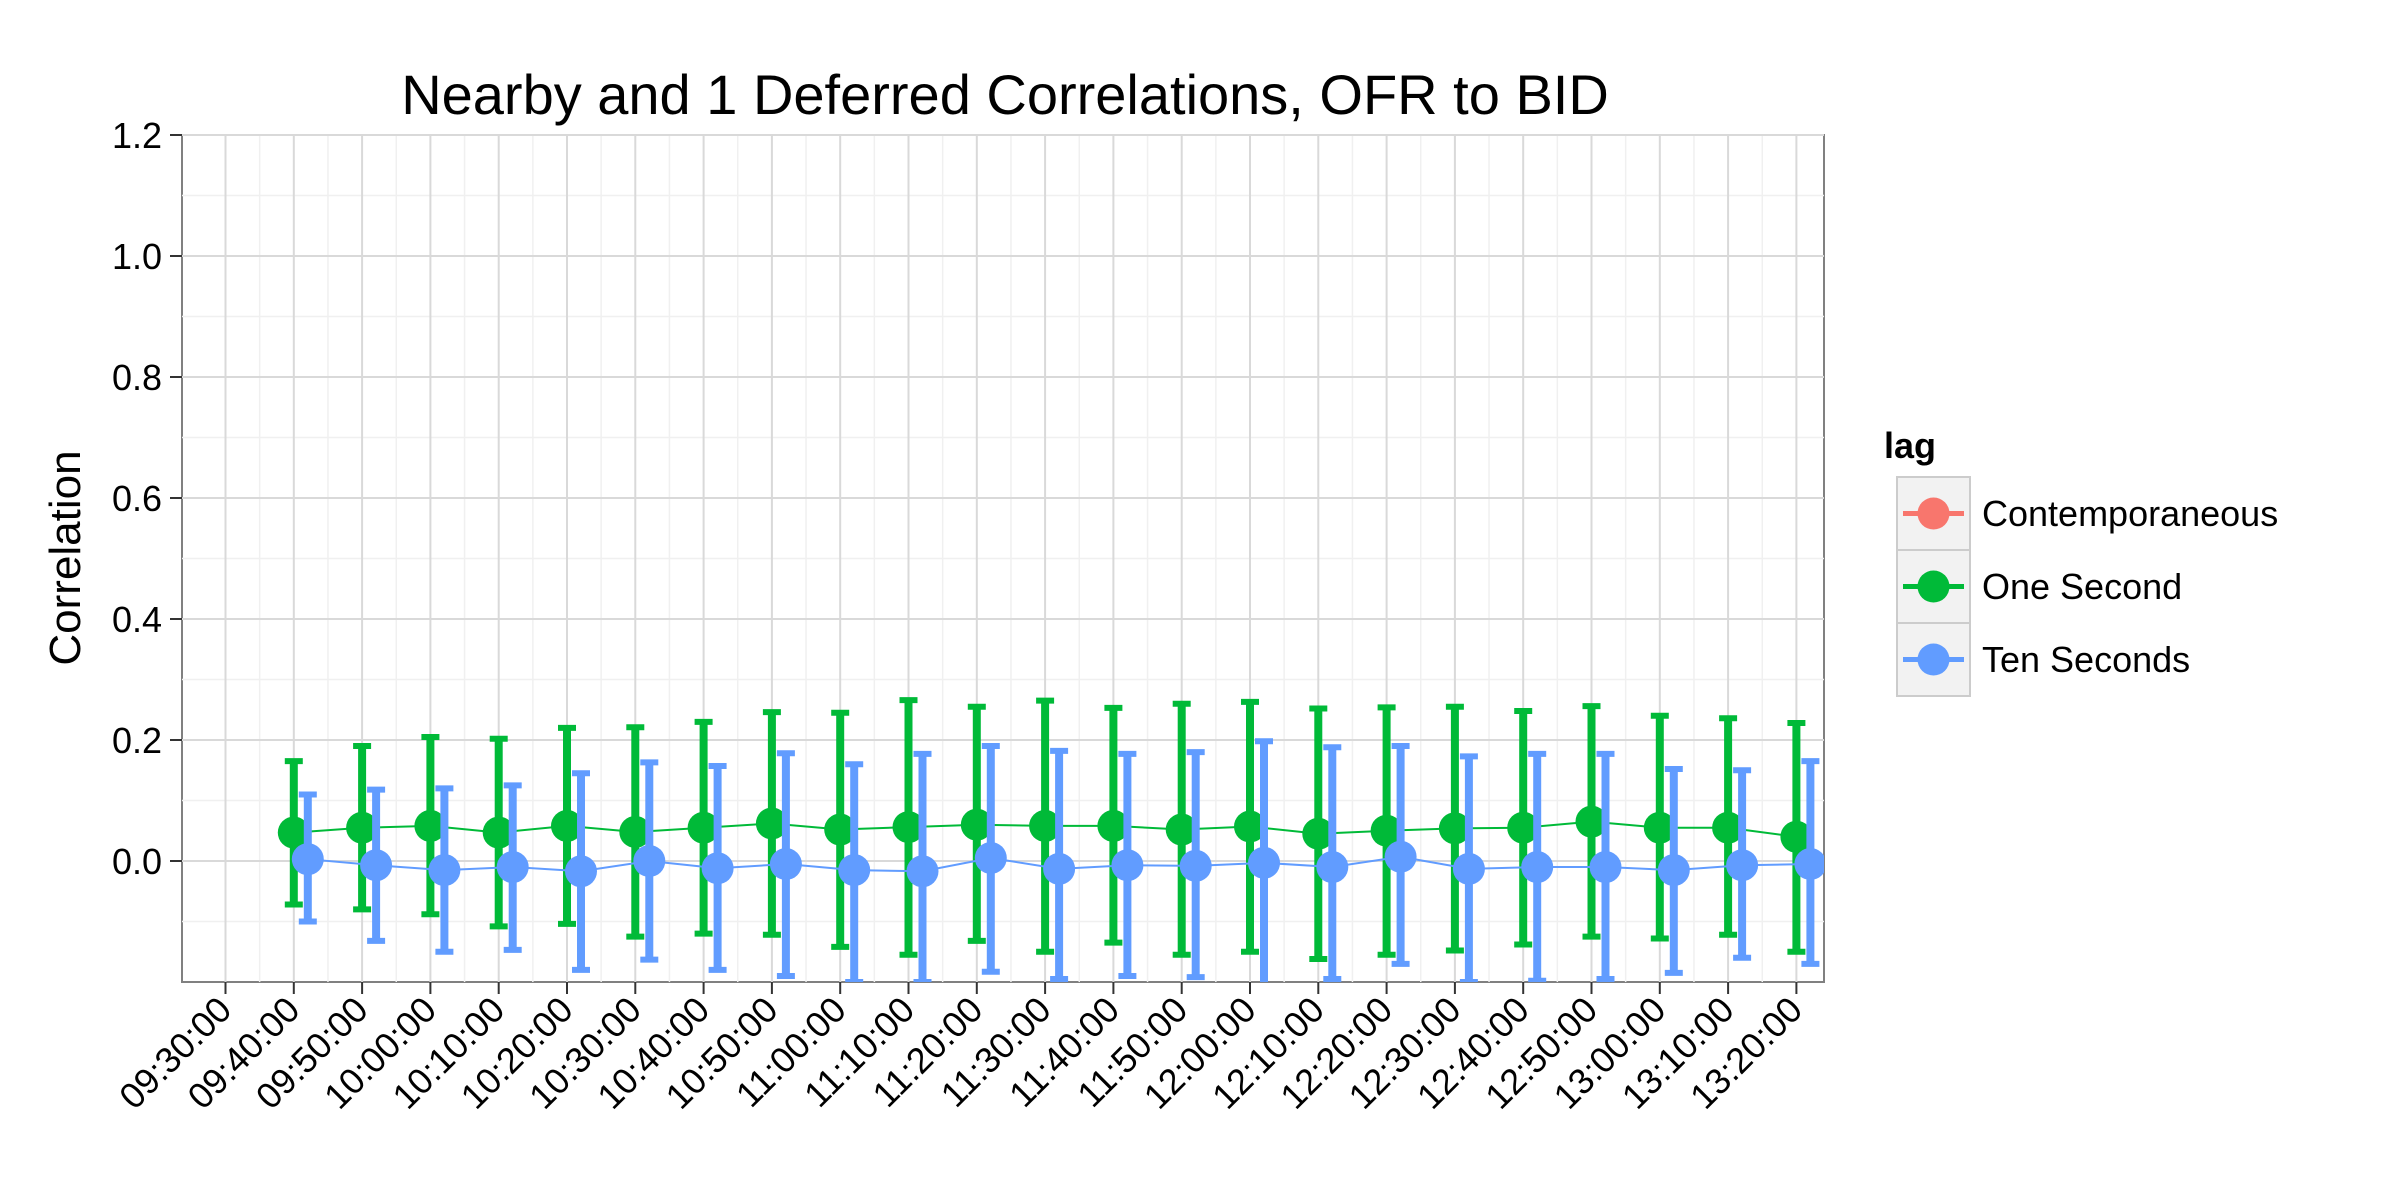 The image size is (2400, 1200). Describe the element at coordinates (137, 498) in the screenshot. I see `y-tick-label: 0.6` at that location.